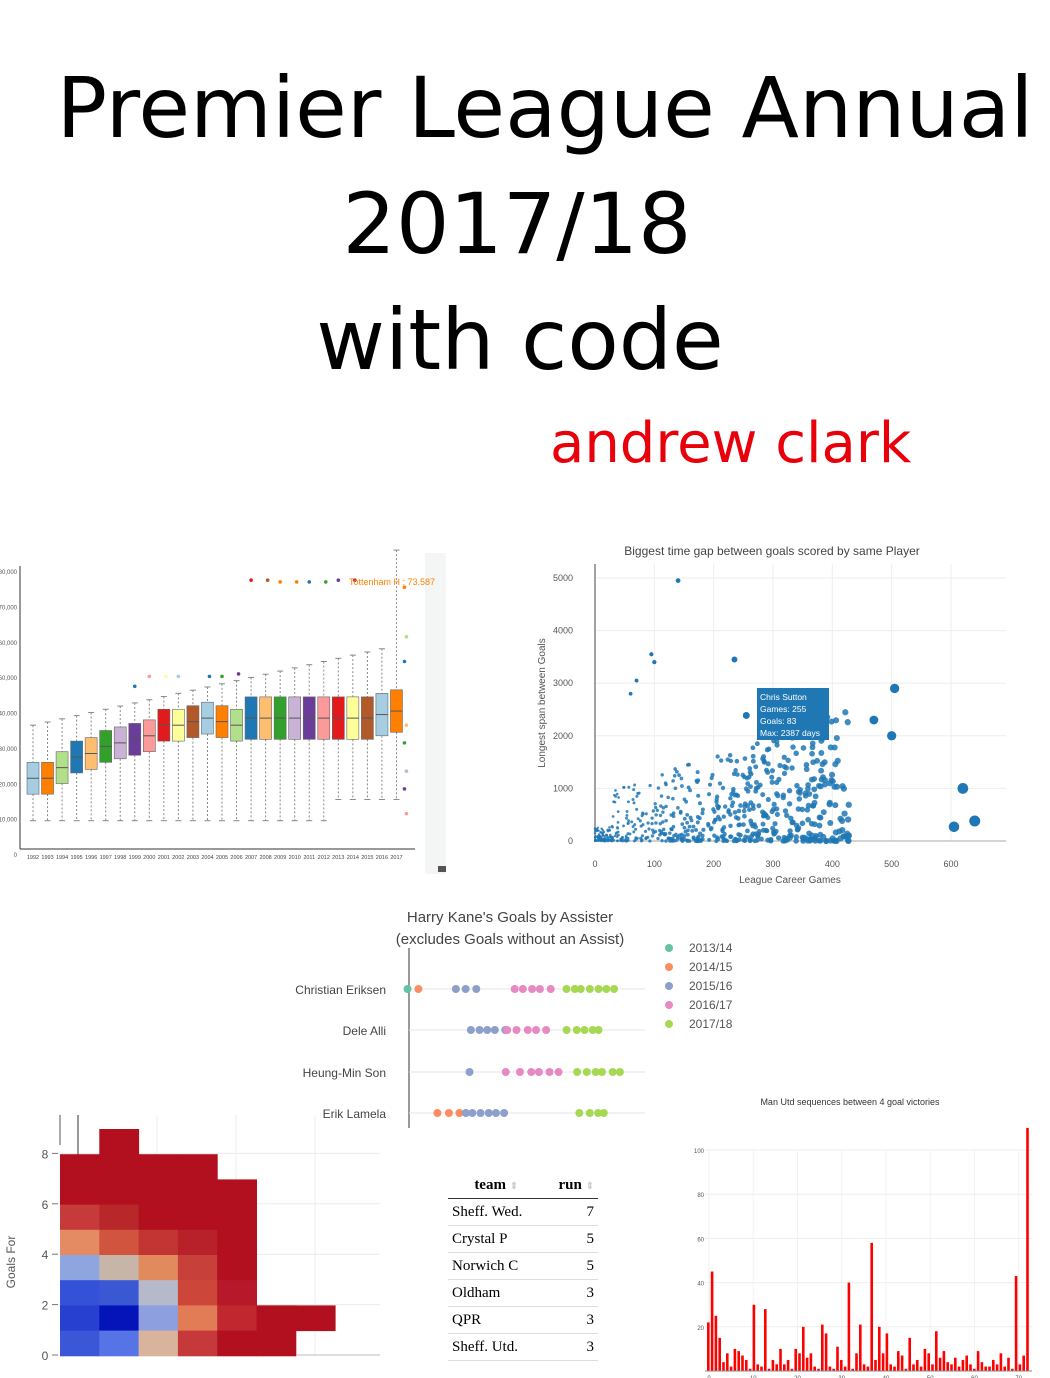 The image size is (1050, 1378). Describe the element at coordinates (731, 443) in the screenshot. I see `author-name: andrew clark` at that location.